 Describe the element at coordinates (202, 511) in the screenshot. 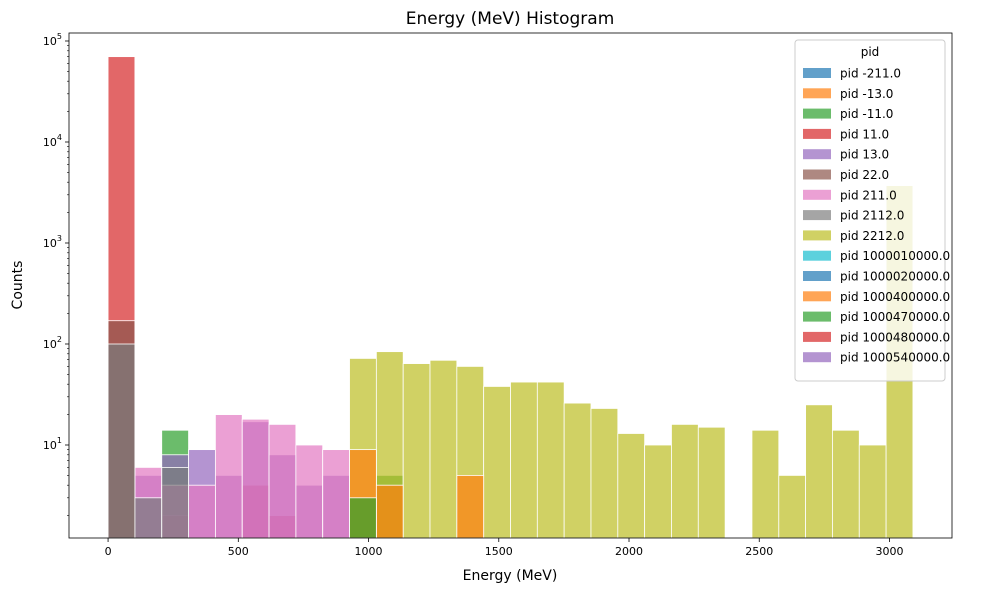

I see `bar-s6-b2` at that location.